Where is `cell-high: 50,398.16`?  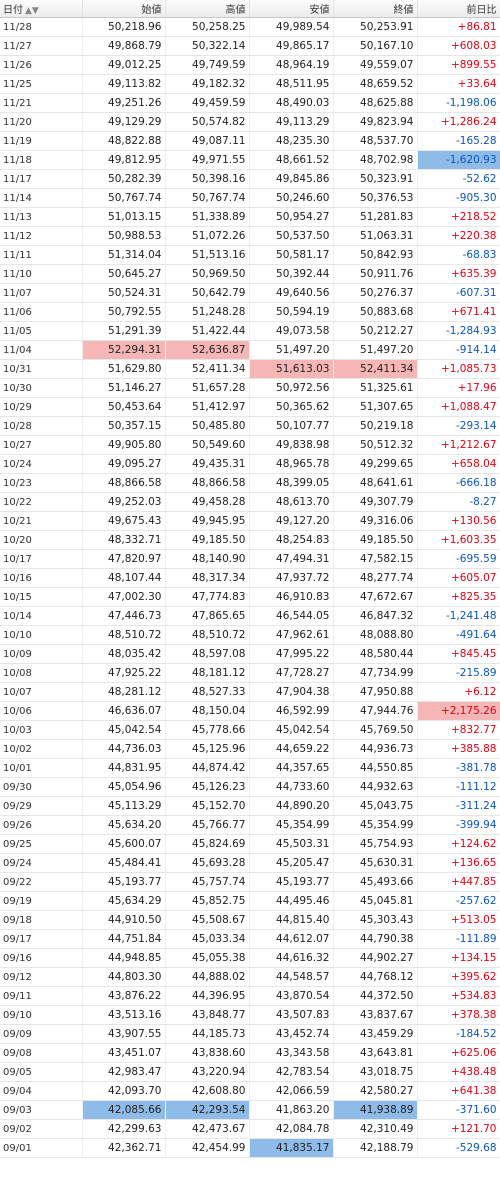
cell-high: 50,398.16 is located at coordinates (207, 179).